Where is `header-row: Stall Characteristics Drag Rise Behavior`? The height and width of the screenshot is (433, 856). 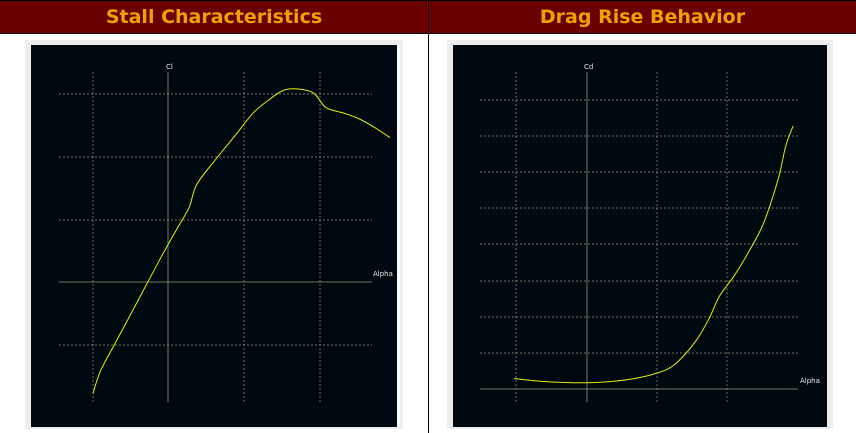
header-row: Stall Characteristics Drag Rise Behavior is located at coordinates (428, 17).